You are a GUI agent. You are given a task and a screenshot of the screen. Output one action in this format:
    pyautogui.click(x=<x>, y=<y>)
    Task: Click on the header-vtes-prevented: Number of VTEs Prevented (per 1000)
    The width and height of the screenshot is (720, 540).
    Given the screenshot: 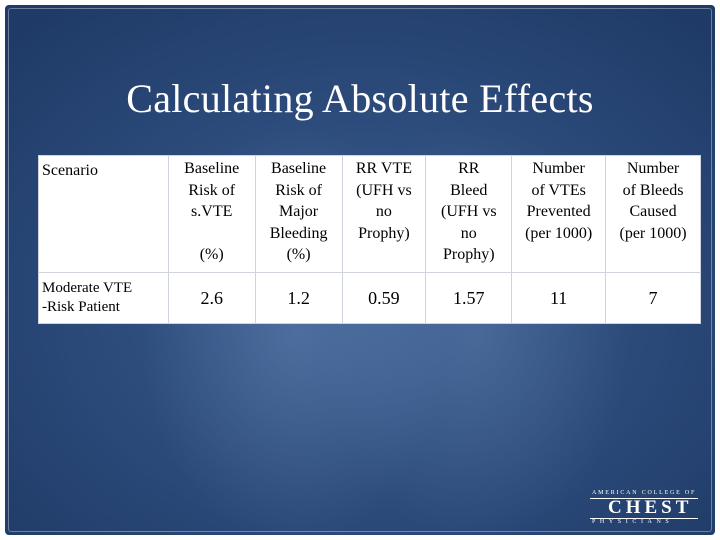 What is the action you would take?
    pyautogui.click(x=559, y=214)
    